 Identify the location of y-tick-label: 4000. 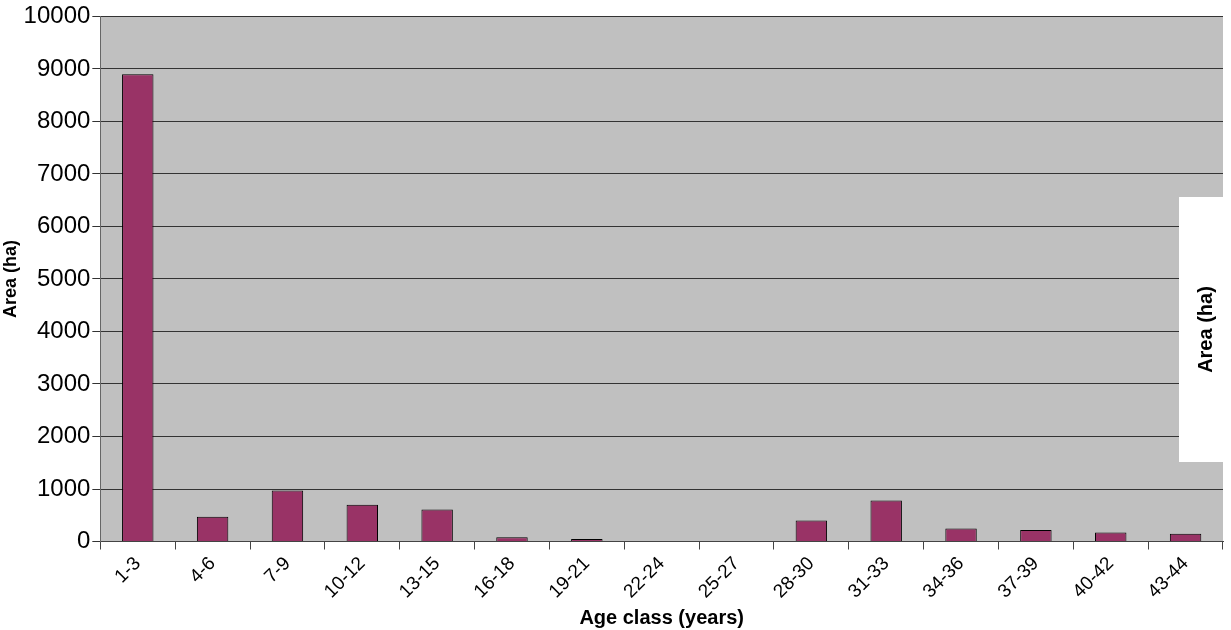
(63, 330).